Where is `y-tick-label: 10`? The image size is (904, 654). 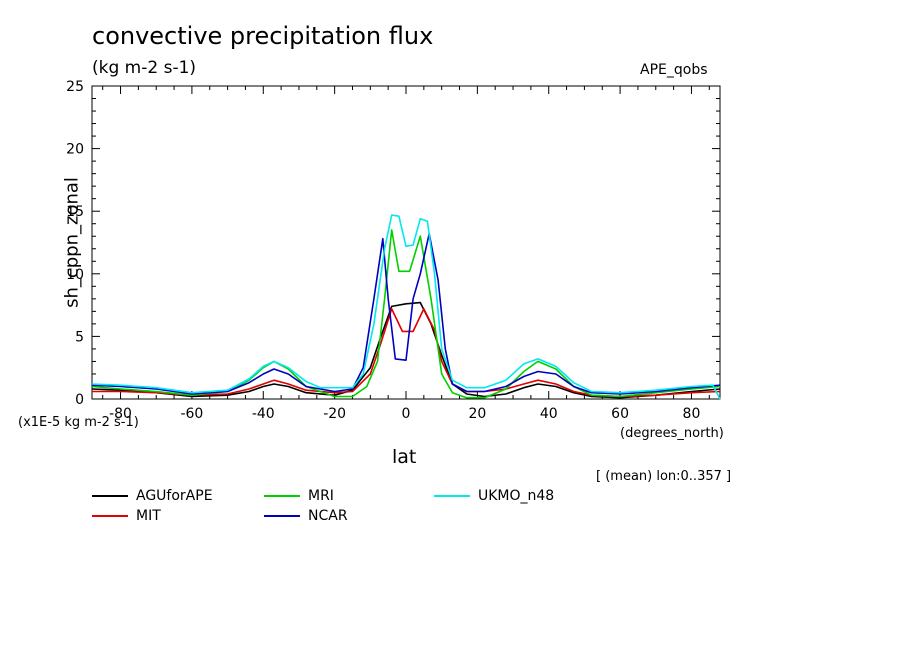 y-tick-label: 10 is located at coordinates (75, 275).